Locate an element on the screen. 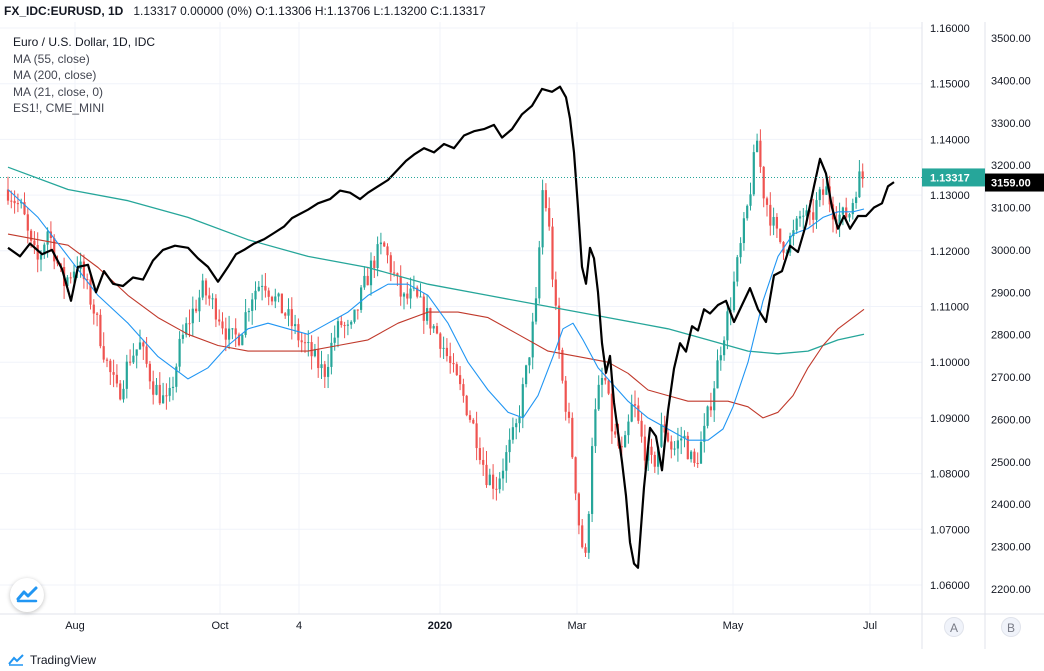 This screenshot has width=1044, height=671. es-tick-label: 3300.00 is located at coordinates (1011, 124).